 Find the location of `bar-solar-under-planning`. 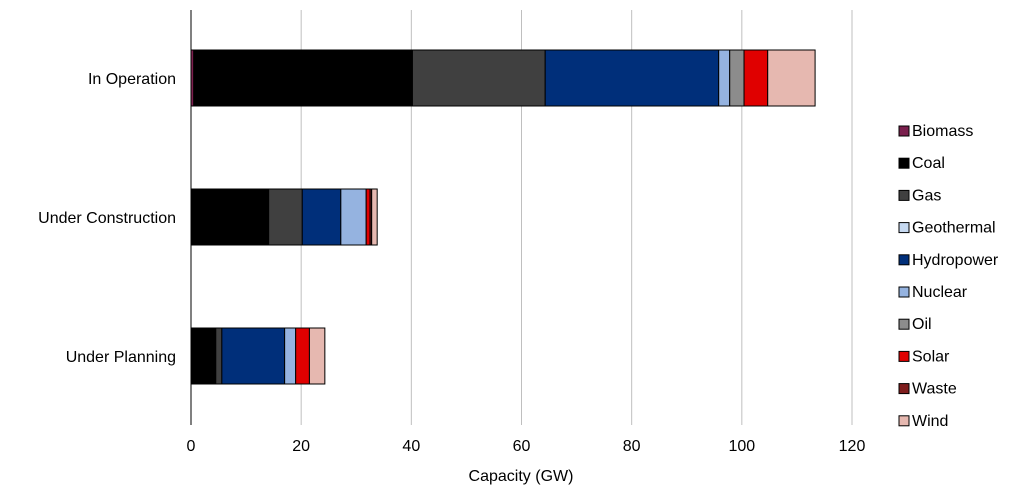

bar-solar-under-planning is located at coordinates (302, 356).